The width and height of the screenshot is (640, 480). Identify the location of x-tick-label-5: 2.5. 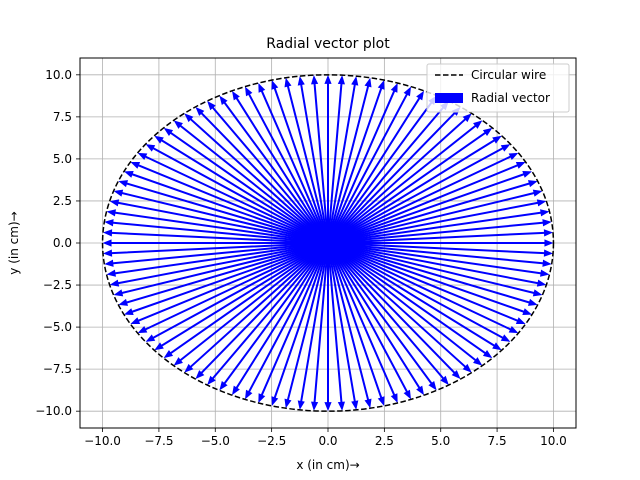
(384, 441).